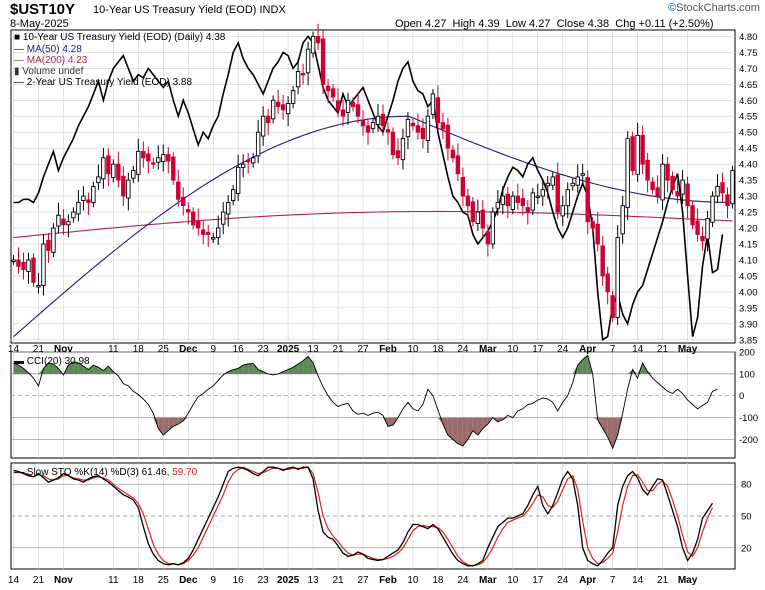 The width and height of the screenshot is (765, 590). What do you see at coordinates (747, 353) in the screenshot?
I see `cci-tick-label: 200` at bounding box center [747, 353].